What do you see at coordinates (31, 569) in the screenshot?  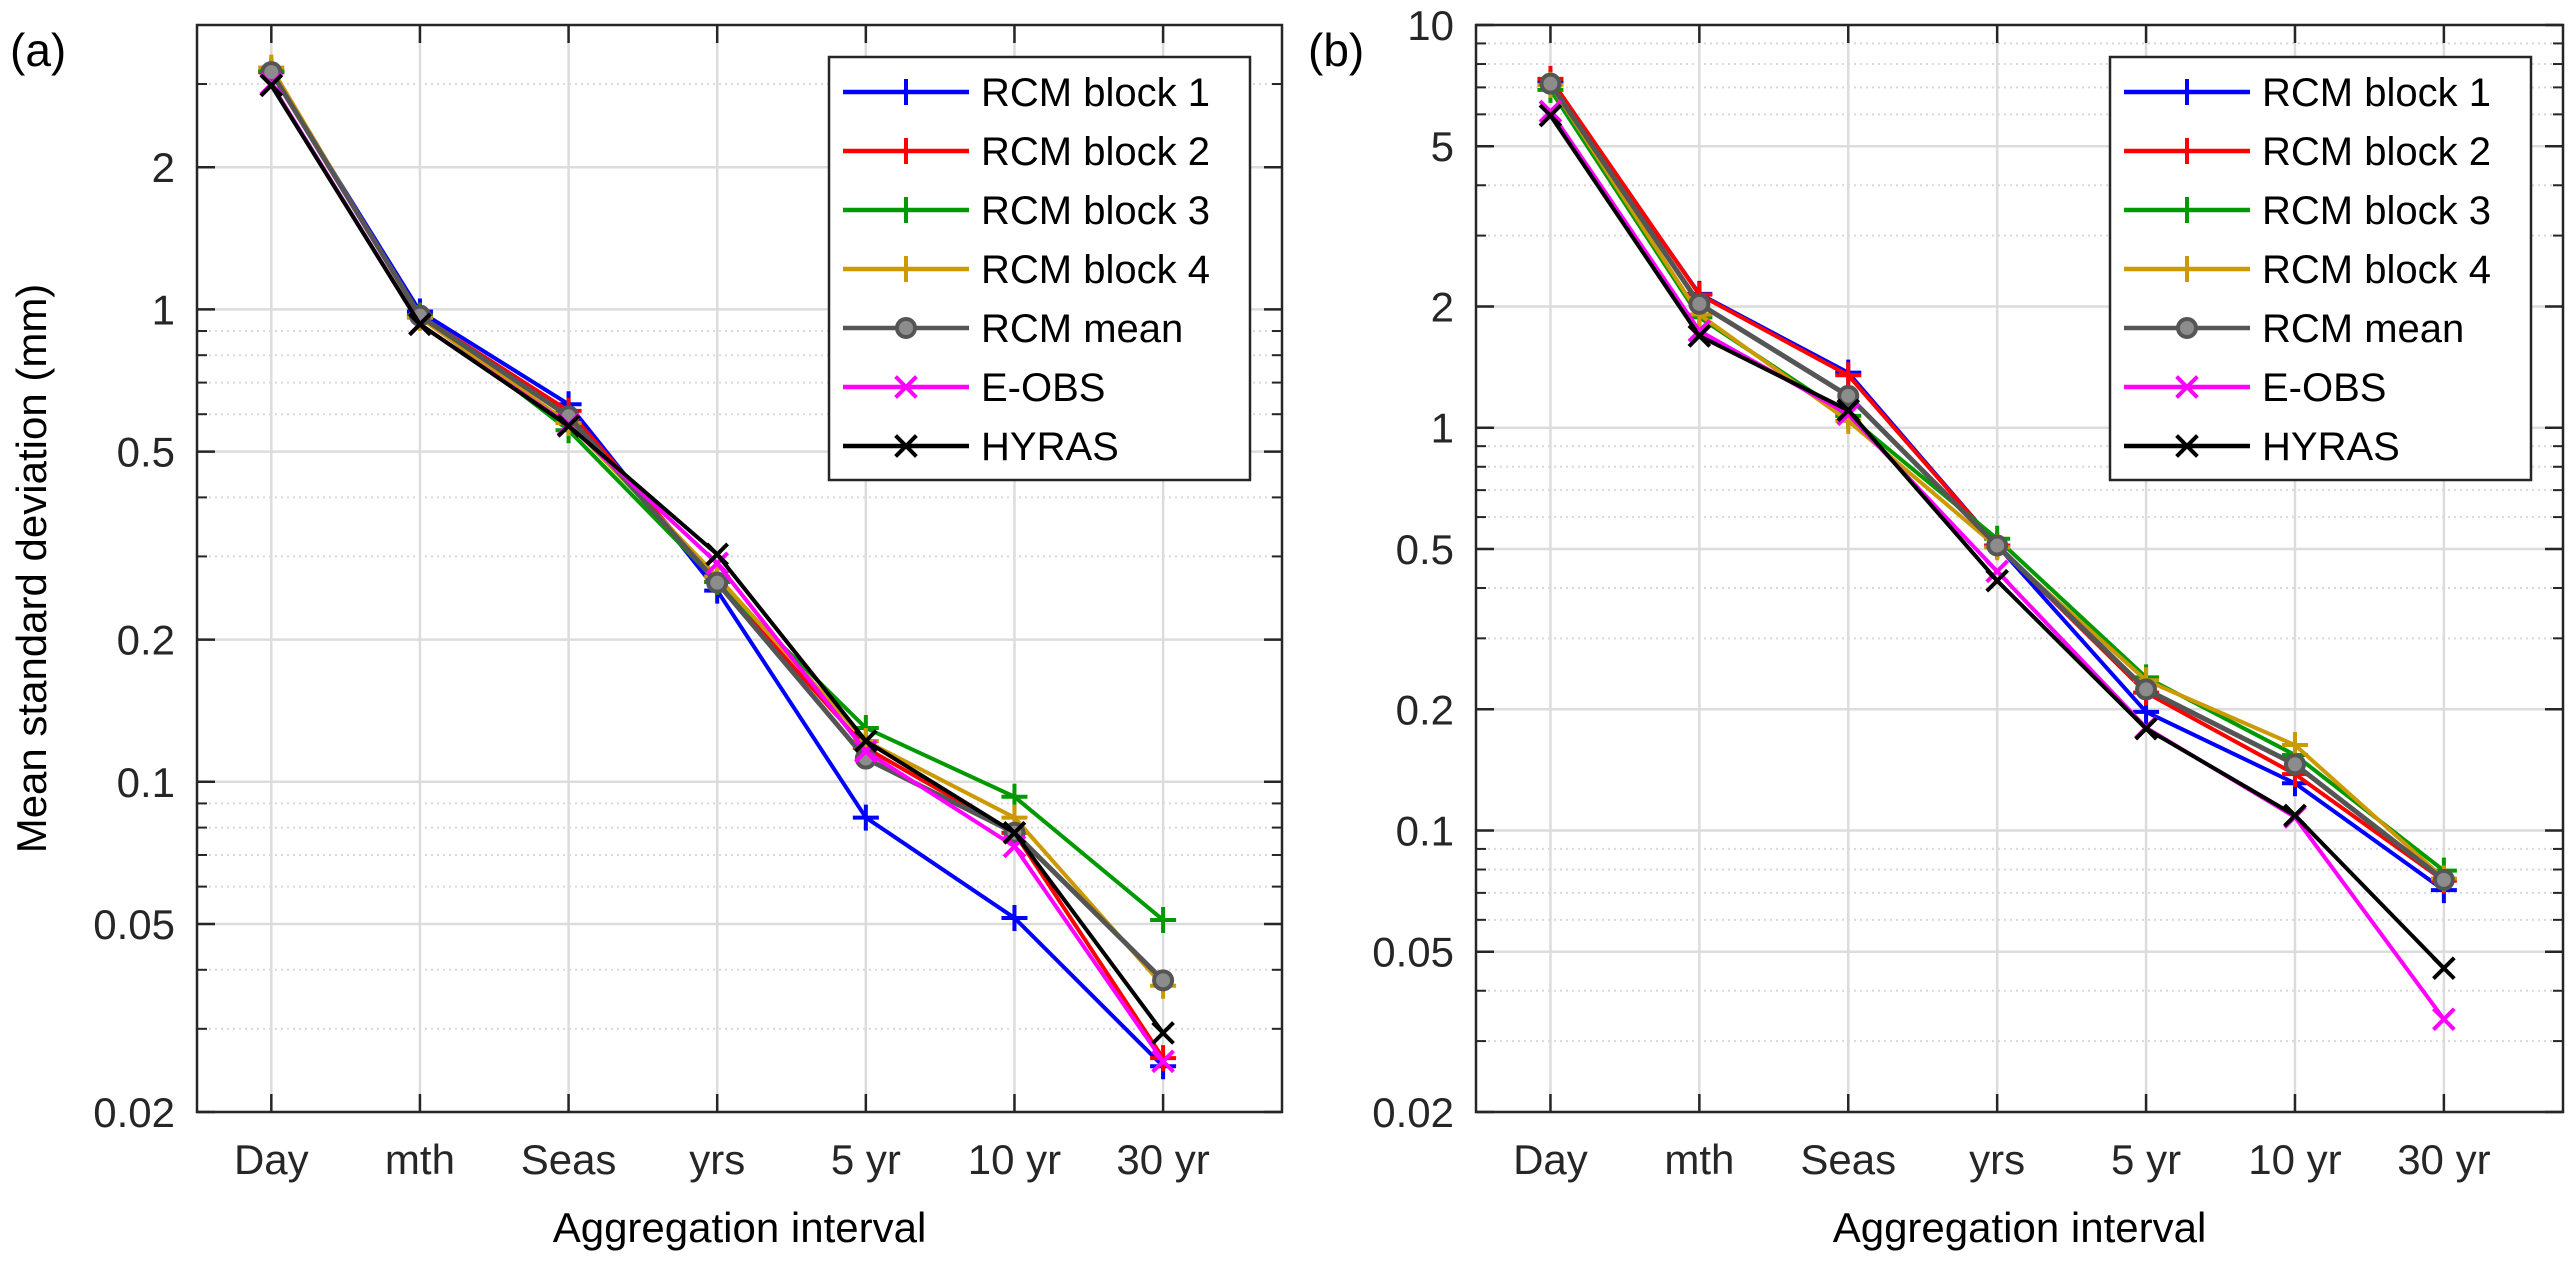 I see `y-axis-title: Mean standard deviation (mm)` at bounding box center [31, 569].